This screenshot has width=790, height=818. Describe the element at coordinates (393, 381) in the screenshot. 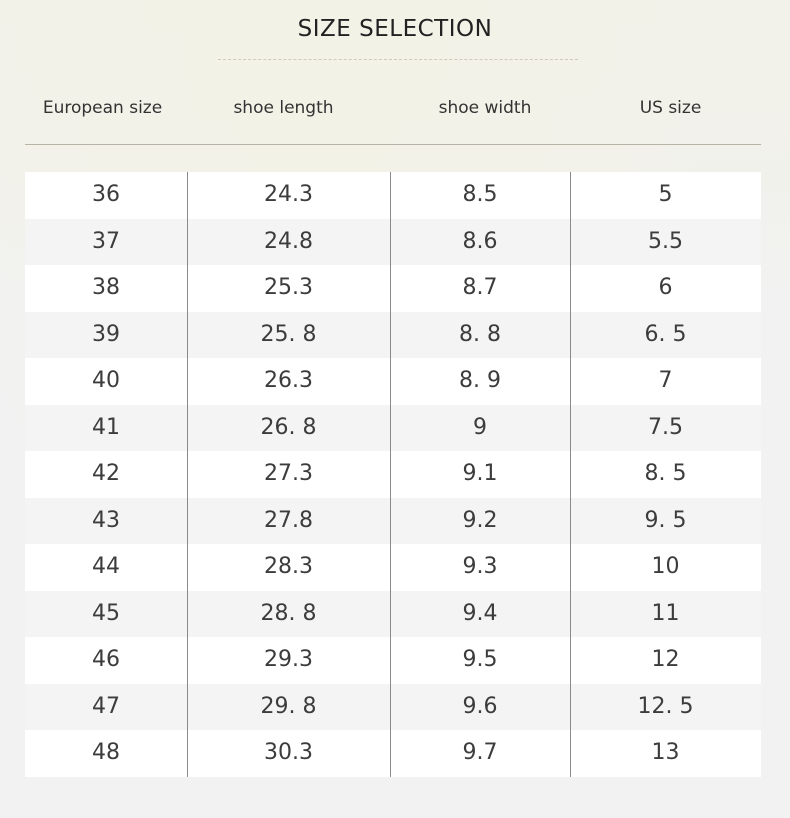

I see `table-row: 40 26.3 8. 9 7` at that location.